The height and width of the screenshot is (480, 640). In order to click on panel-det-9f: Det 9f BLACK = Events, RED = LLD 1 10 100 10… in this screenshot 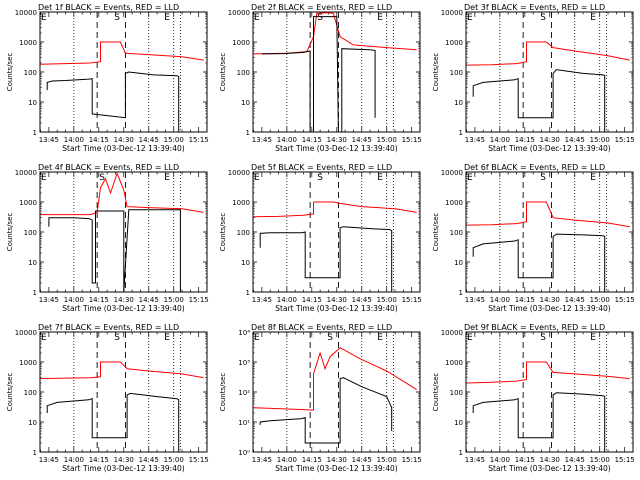, I will do `click(533, 398)`.